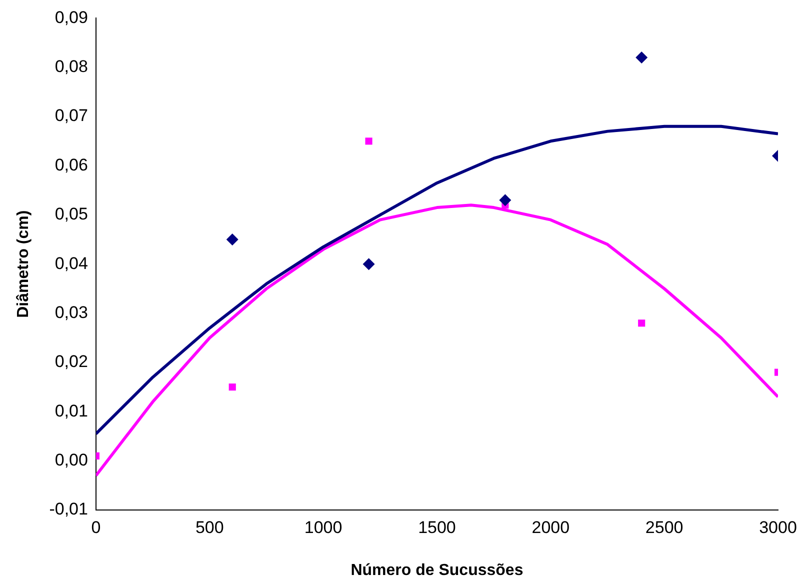  I want to click on x-tick-label: 1000, so click(323, 528).